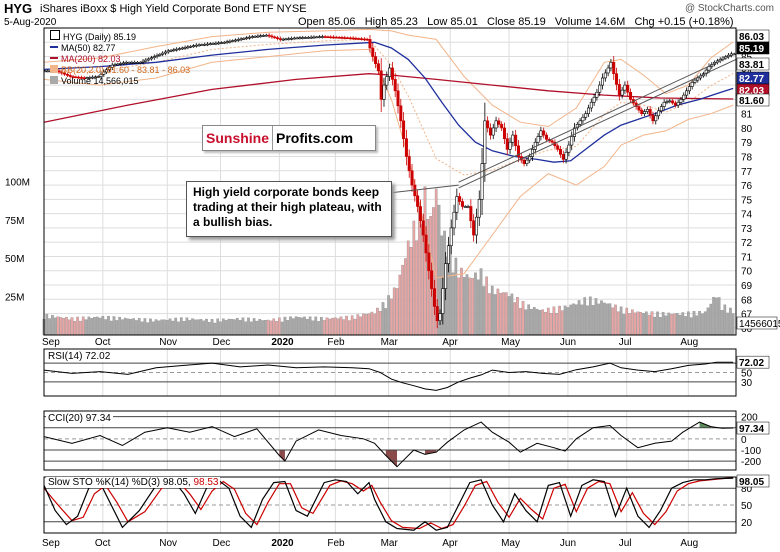 The width and height of the screenshot is (780, 552). Describe the element at coordinates (751, 37) in the screenshot. I see `price-badge-0-text: 86.03` at that location.